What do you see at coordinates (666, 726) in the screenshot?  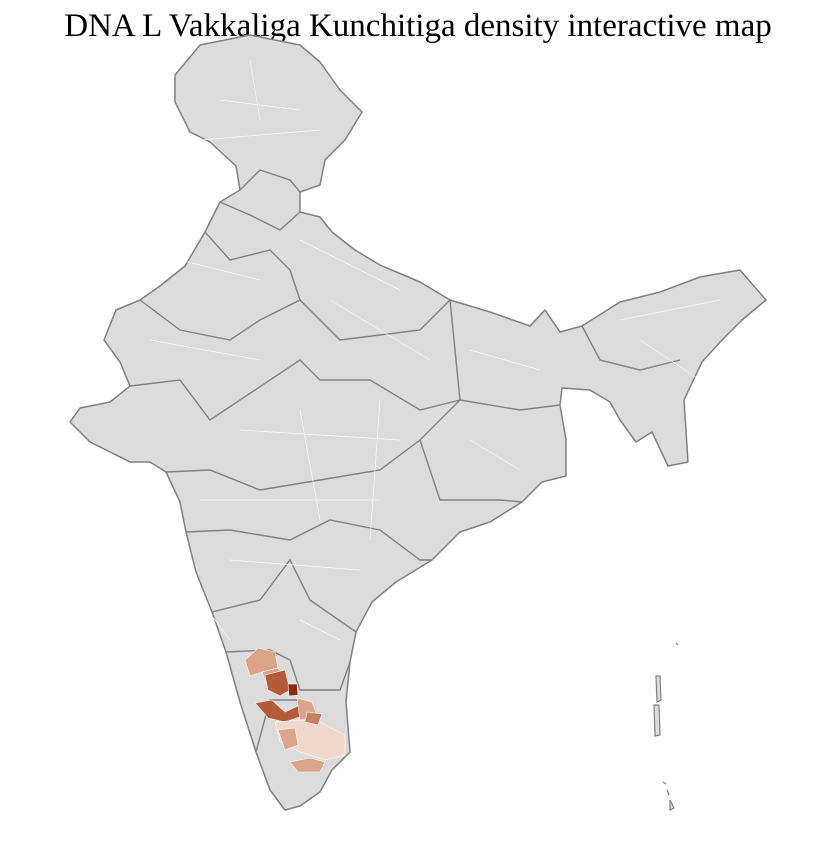 I see `andaman-nicobar-islands` at bounding box center [666, 726].